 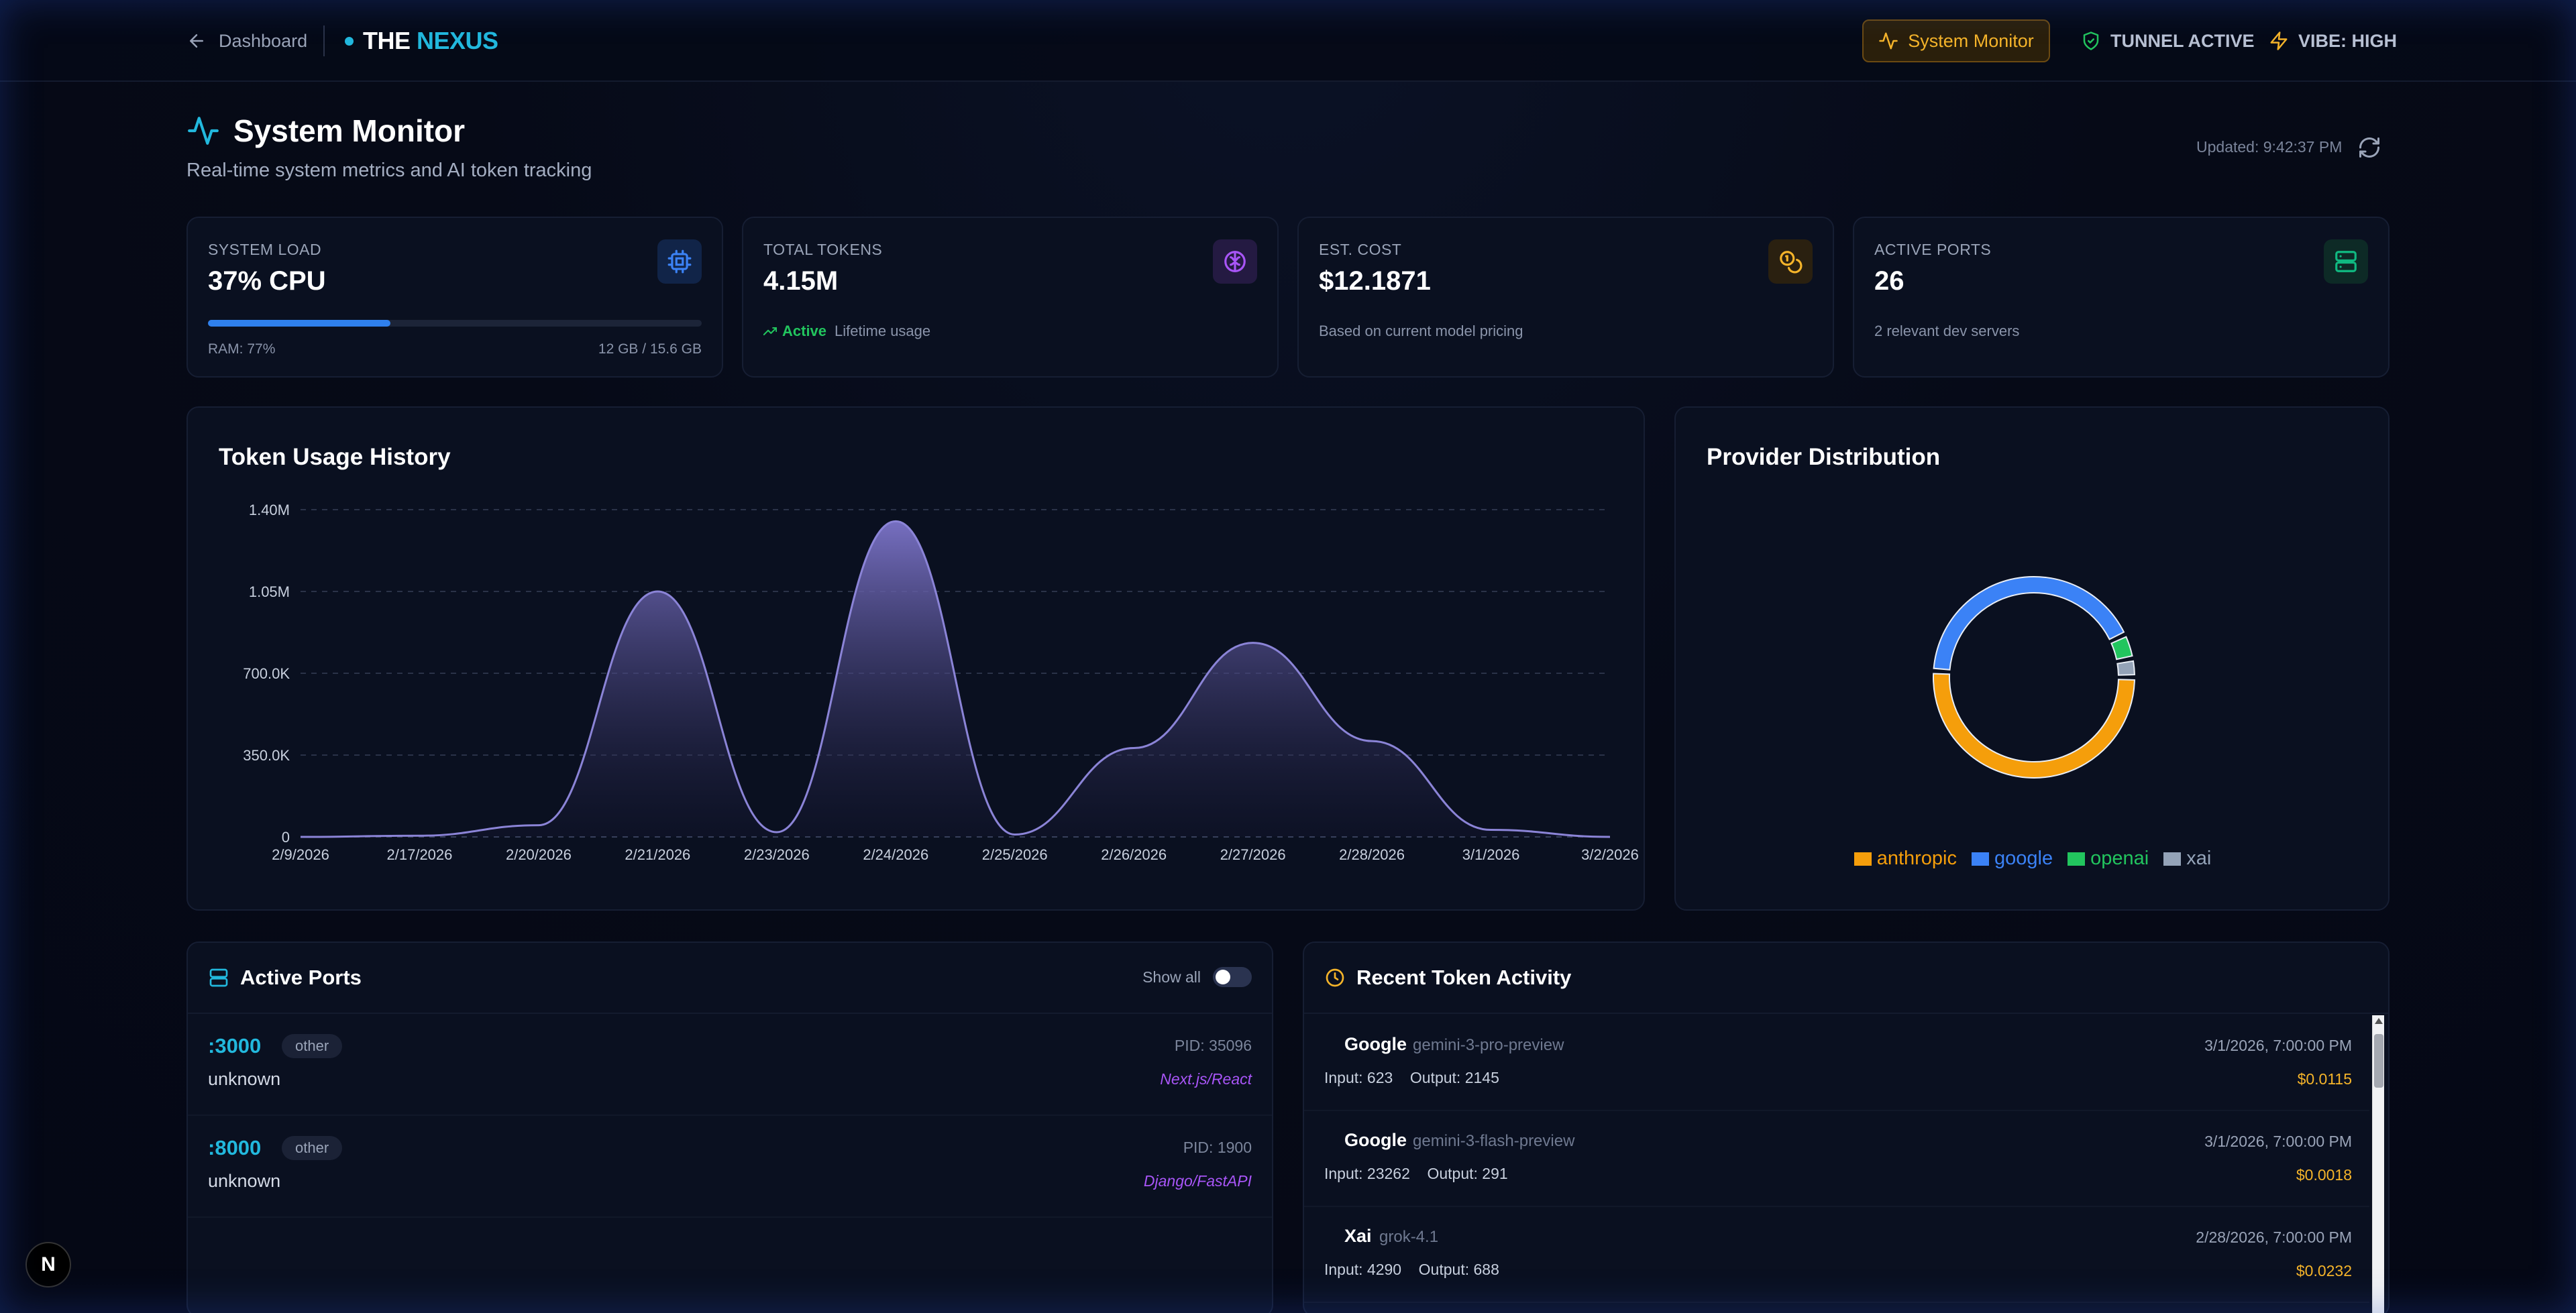 What do you see at coordinates (1372, 854) in the screenshot?
I see `x-tick-label: 2/28/2026` at bounding box center [1372, 854].